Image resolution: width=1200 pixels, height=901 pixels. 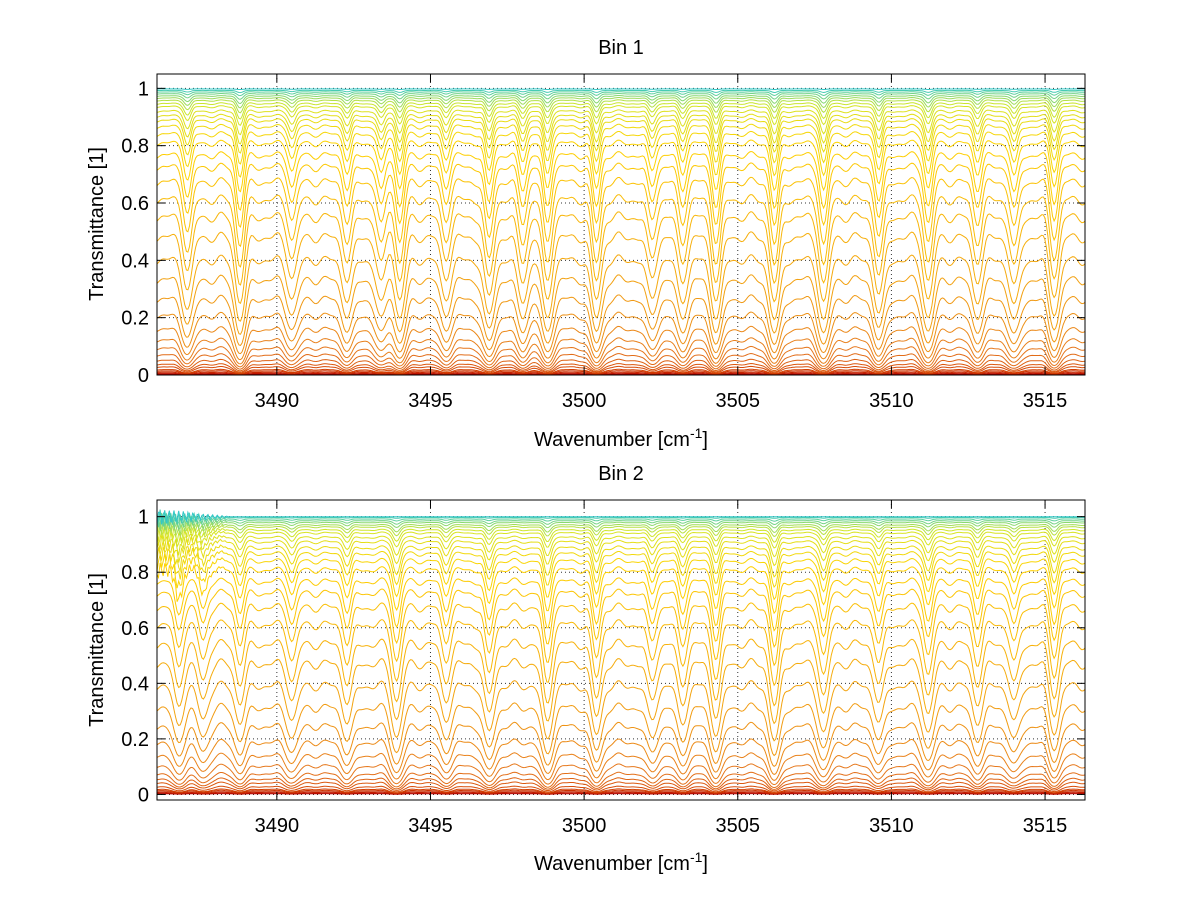 I want to click on chart-title: Bin 1, so click(x=621, y=48).